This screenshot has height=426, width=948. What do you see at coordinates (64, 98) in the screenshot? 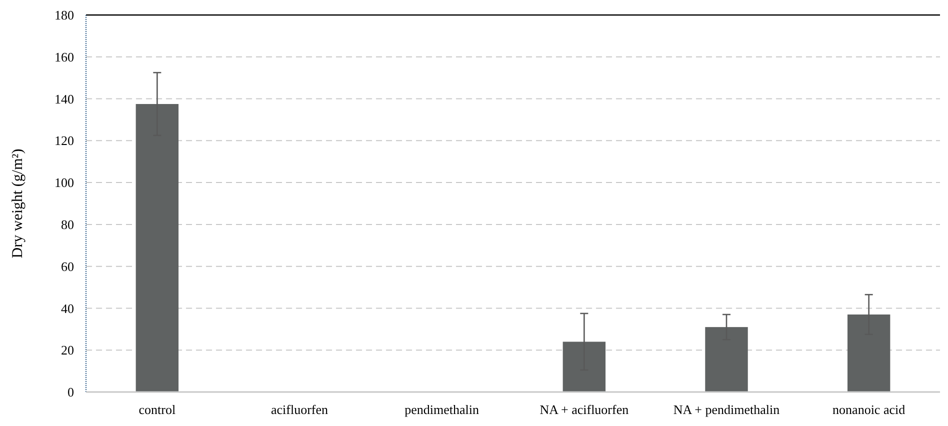
I see `y-tick-label: 140` at bounding box center [64, 98].